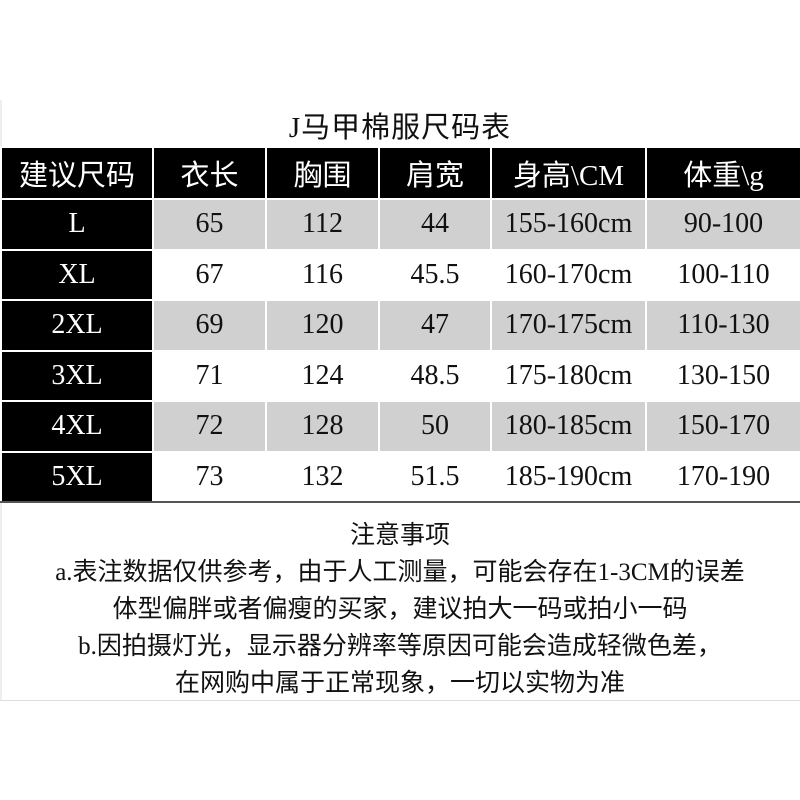 This screenshot has width=800, height=800. Describe the element at coordinates (435, 476) in the screenshot. I see `table-cell: 51.5` at that location.